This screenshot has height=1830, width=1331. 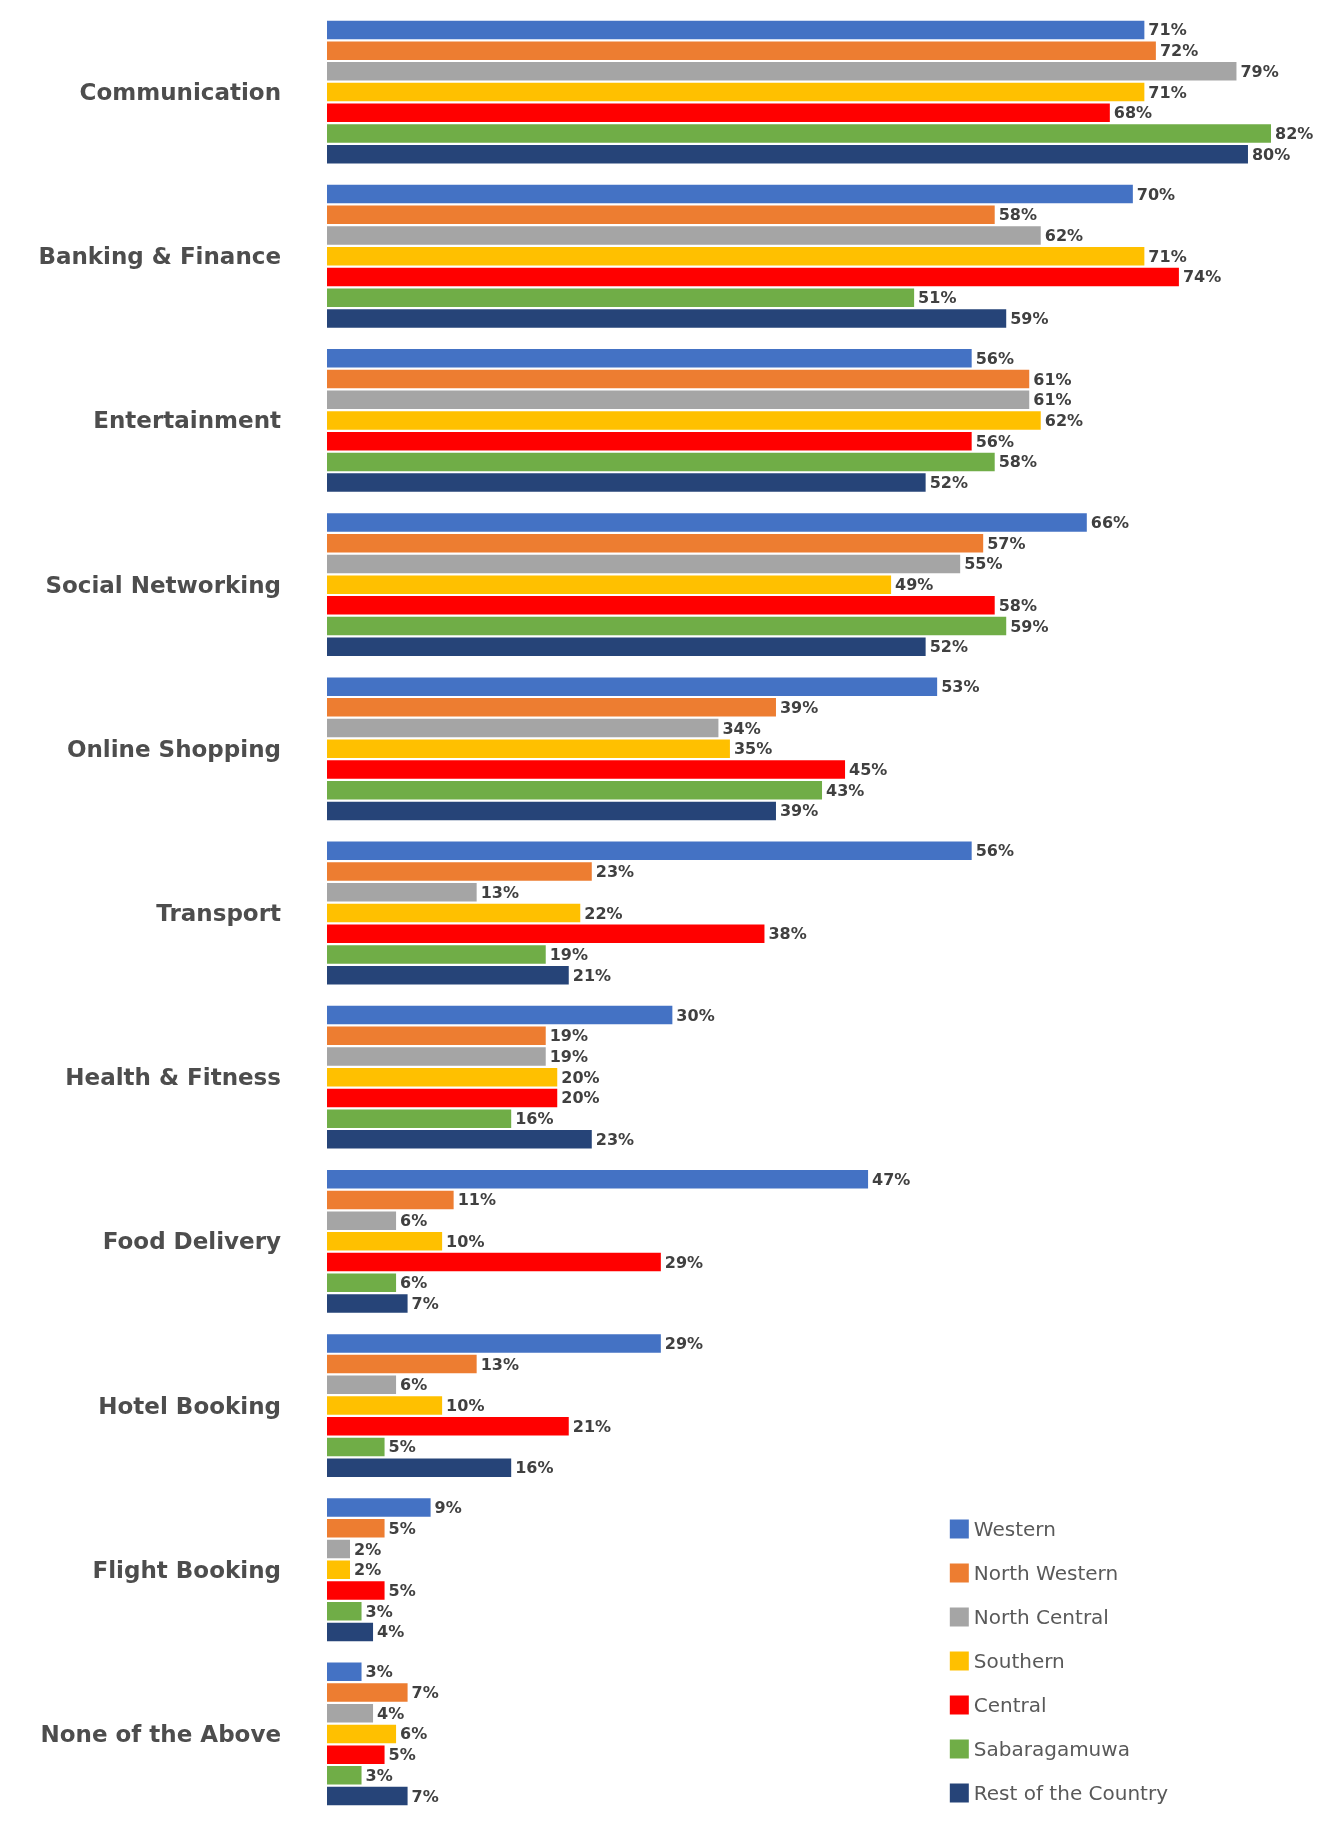 I want to click on legend-label: Western, so click(x=1014, y=1529).